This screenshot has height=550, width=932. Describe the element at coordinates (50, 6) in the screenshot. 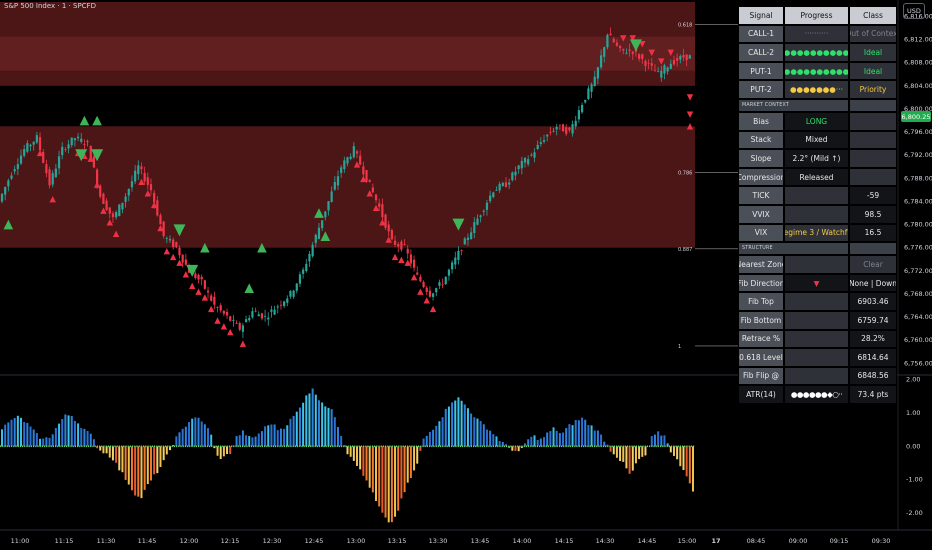

I see `symbol-title: S&P 500 Index · 1 · SPCFD` at that location.